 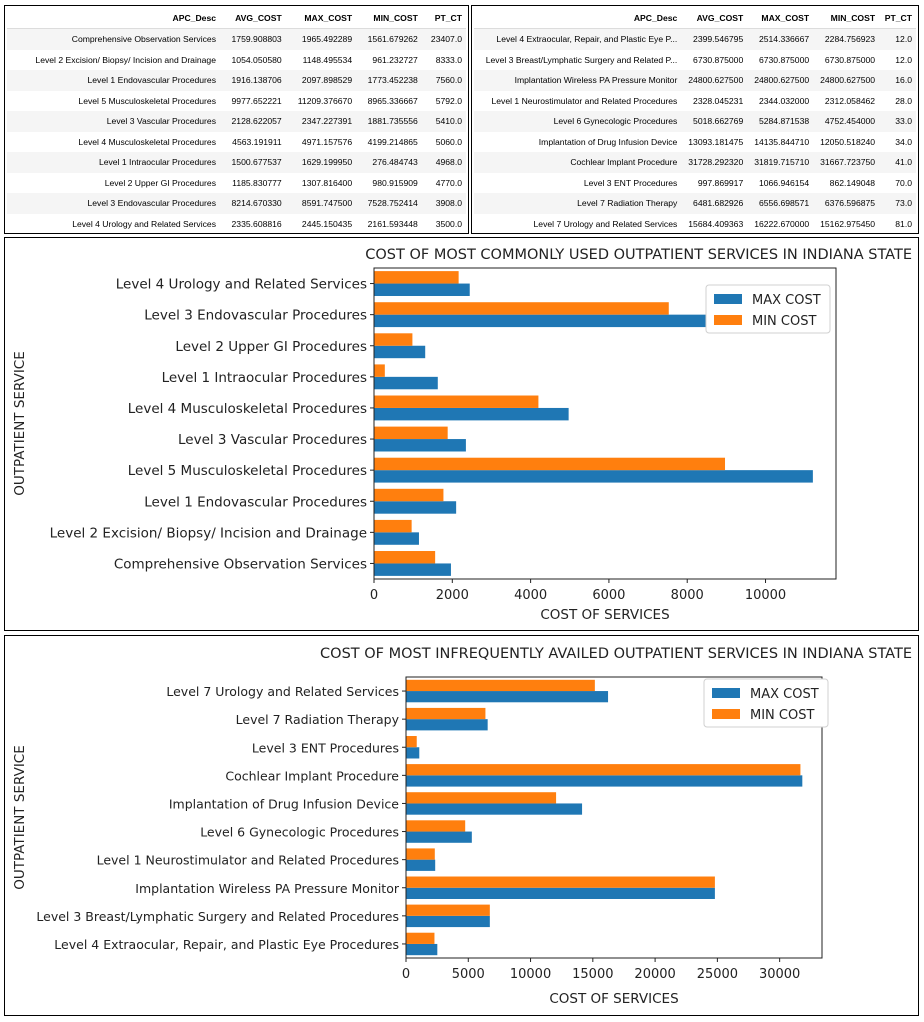 I want to click on y-tick-label: Level 3 Endovascular Procedures, so click(x=255, y=316).